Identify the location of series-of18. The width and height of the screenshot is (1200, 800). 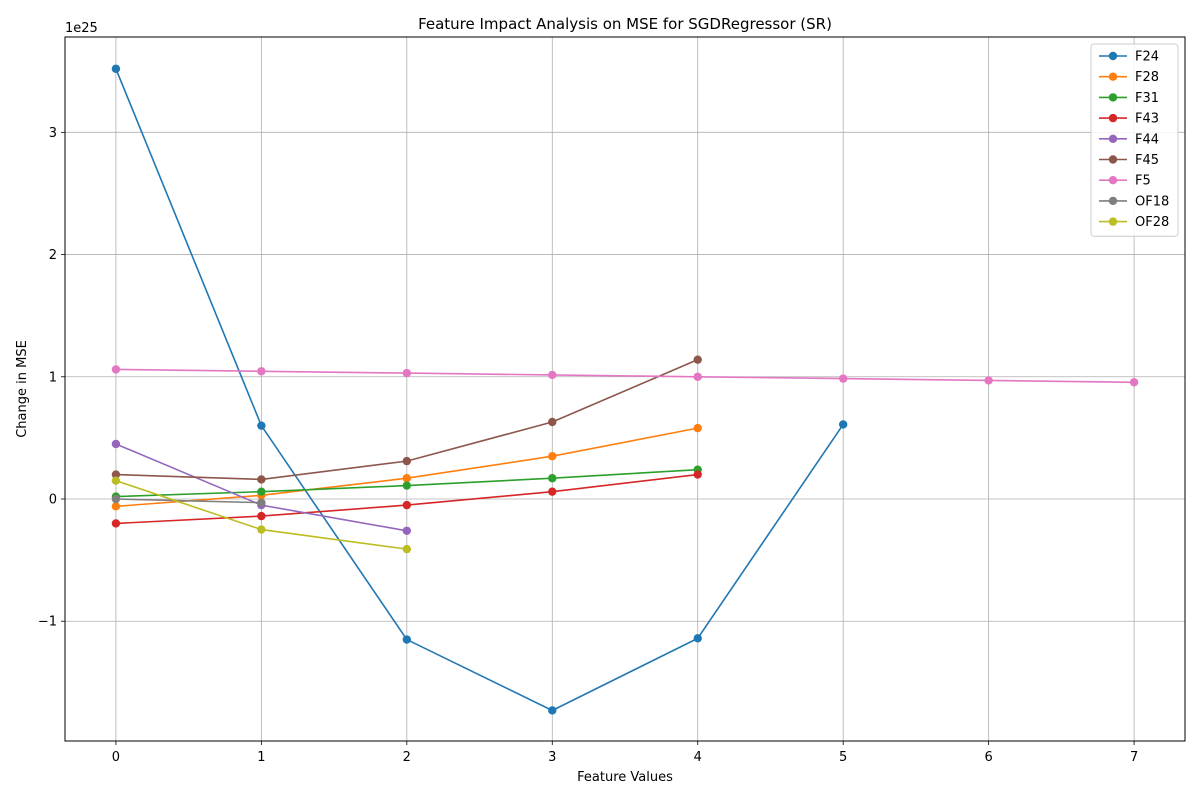
(188, 500).